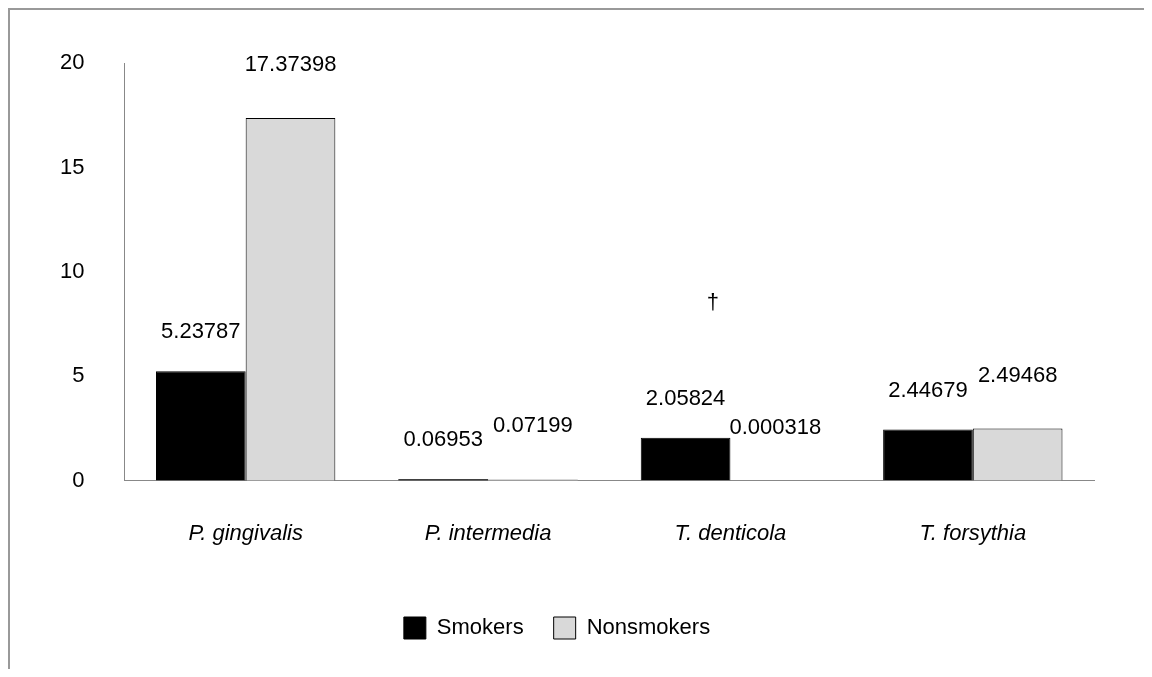  I want to click on x-tick-label: T. forsythia, so click(973, 532).